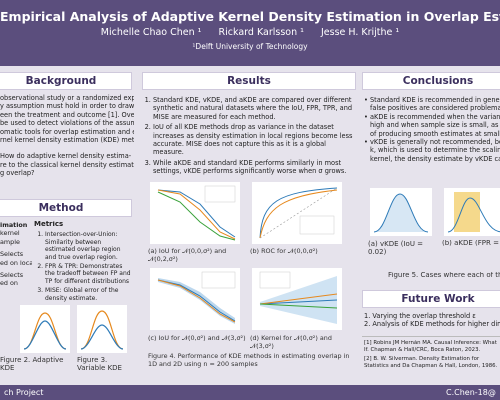 This screenshot has height=400, width=500. What do you see at coordinates (250, 46) in the screenshot?
I see `affiliation: ¹Delft University of Technology` at bounding box center [250, 46].